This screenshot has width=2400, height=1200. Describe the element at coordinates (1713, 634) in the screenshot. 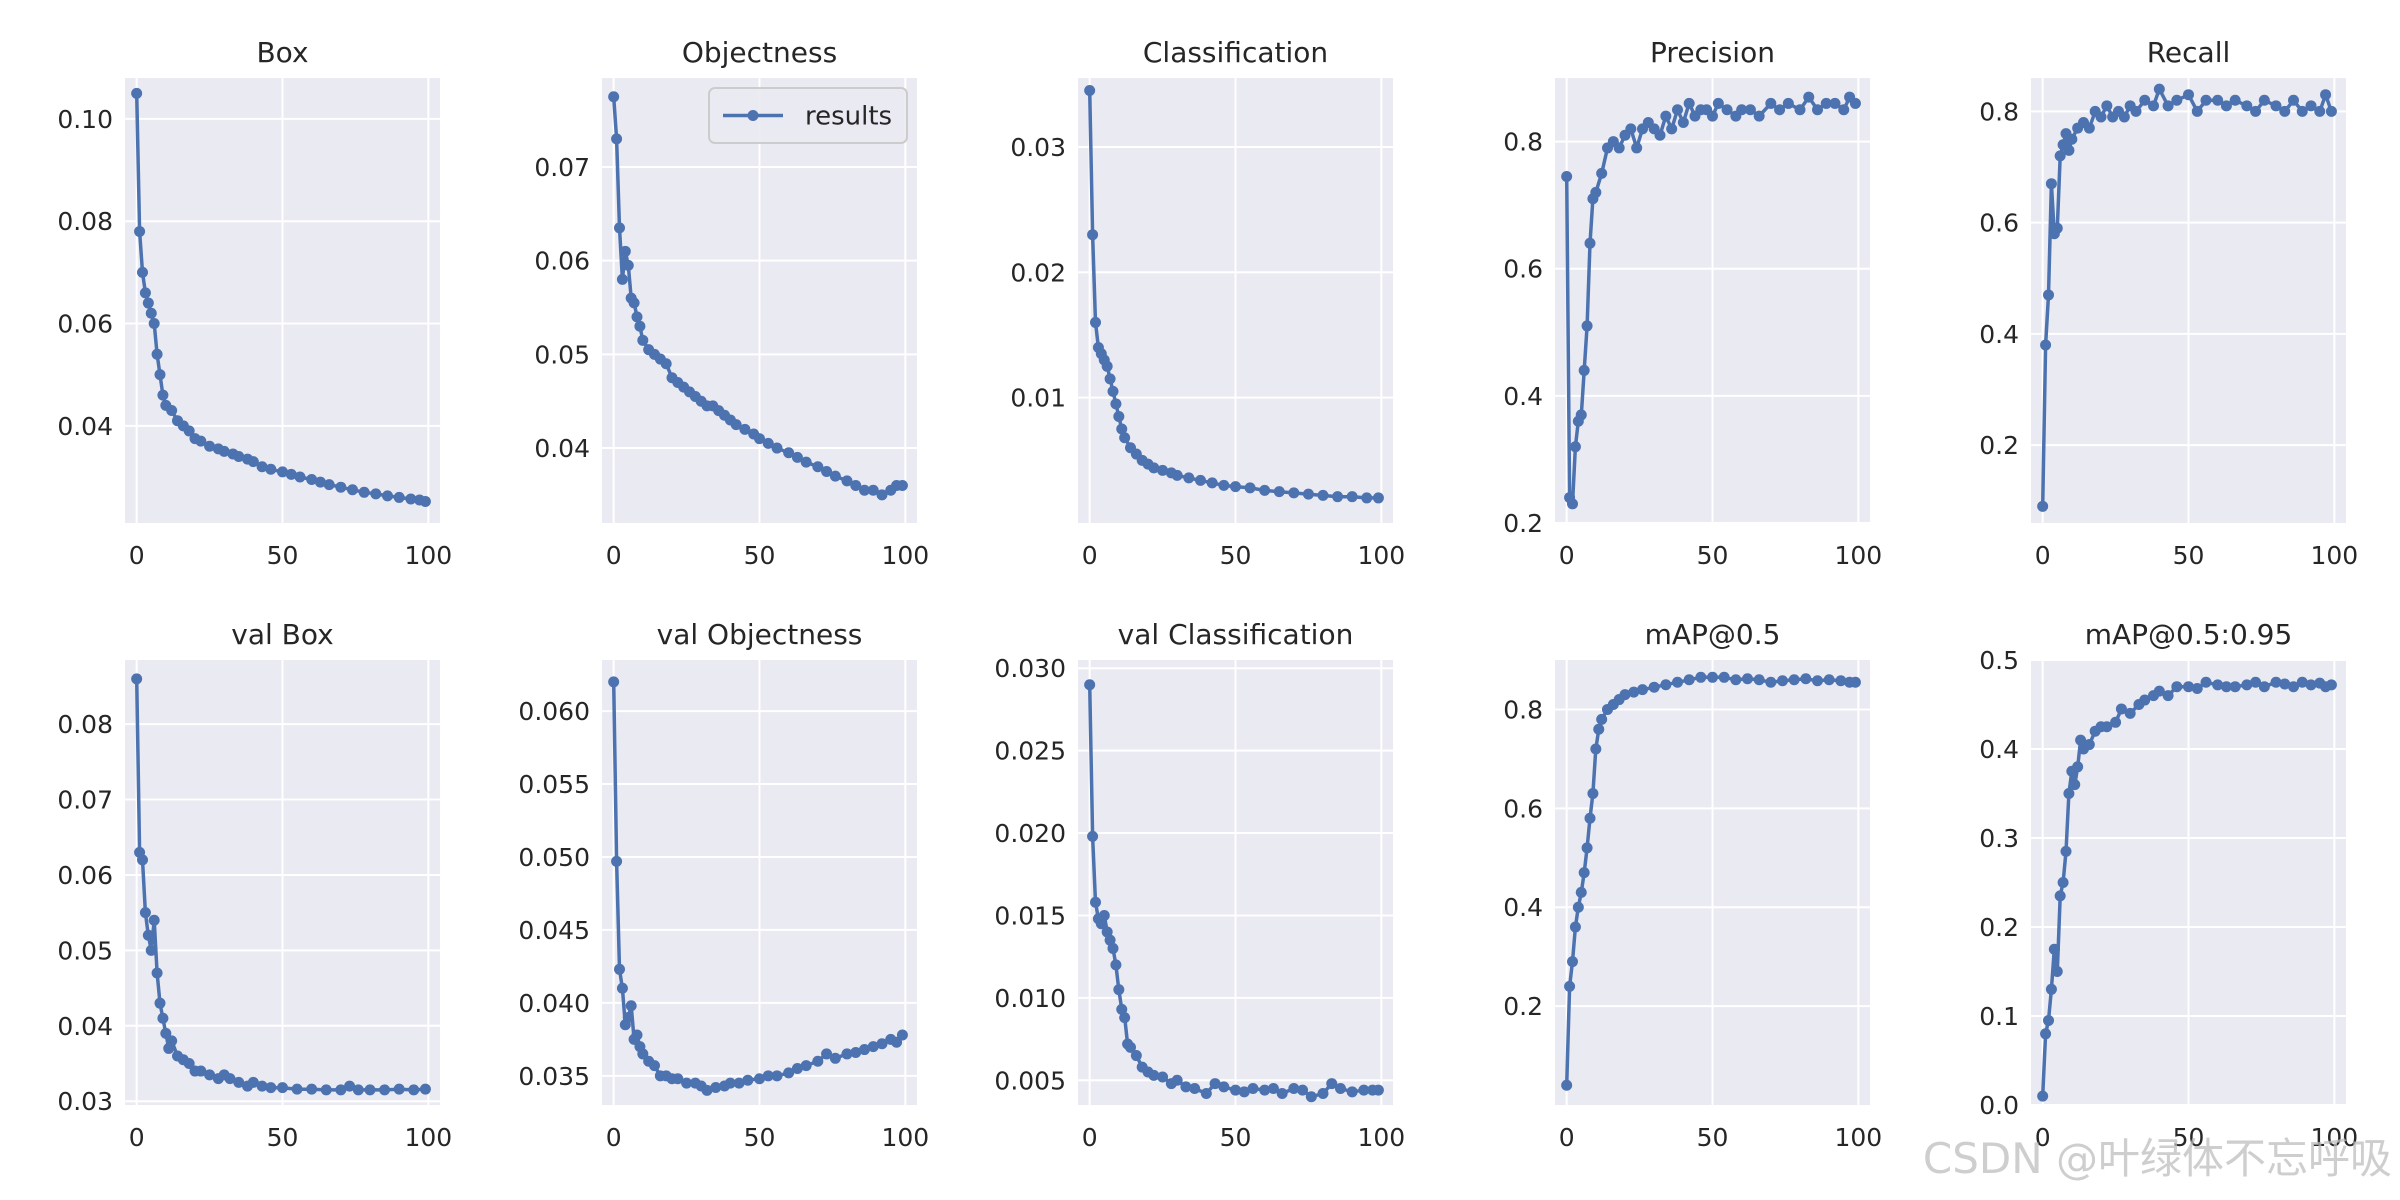

I see `subplot-title: mAP@0.5` at that location.